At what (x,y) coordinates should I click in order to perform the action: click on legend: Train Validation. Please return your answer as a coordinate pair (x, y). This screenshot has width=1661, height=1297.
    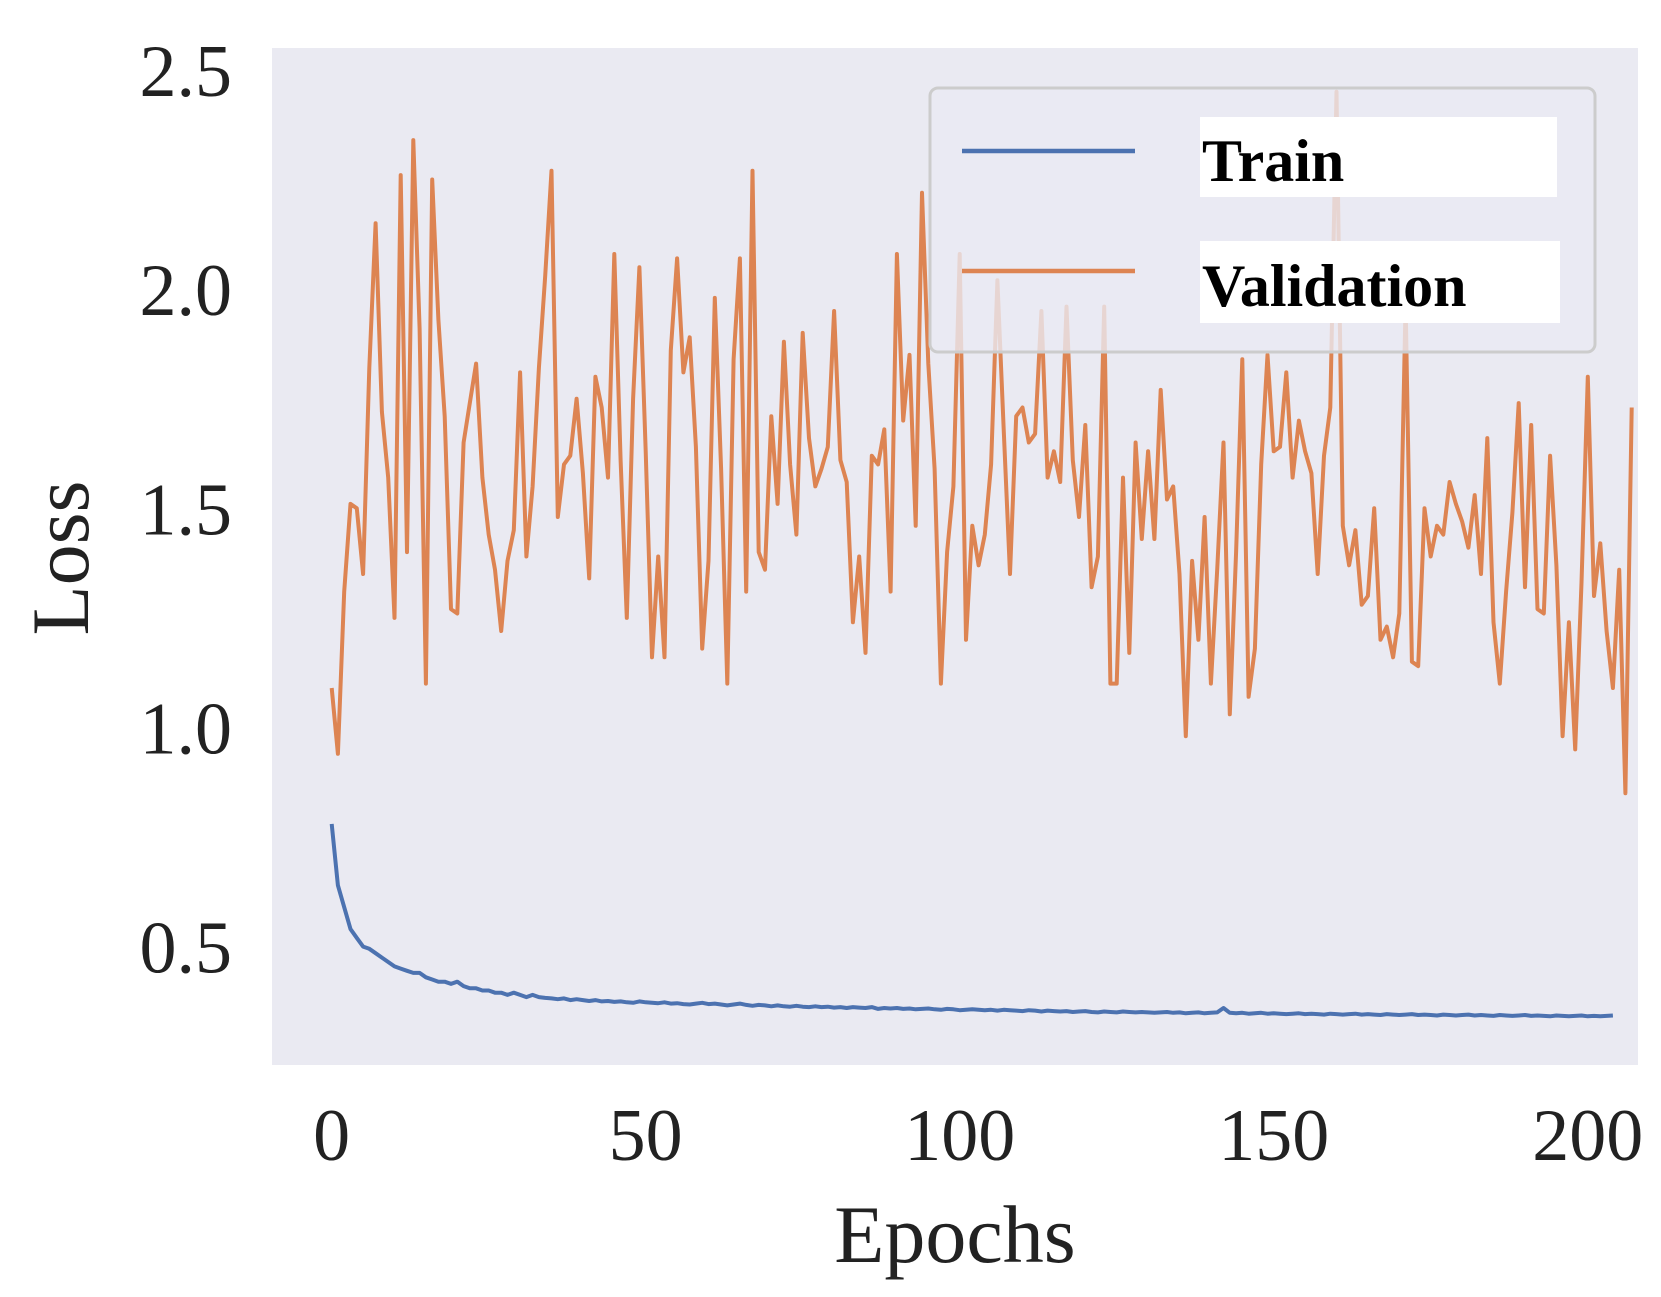
    Looking at the image, I should click on (1262, 220).